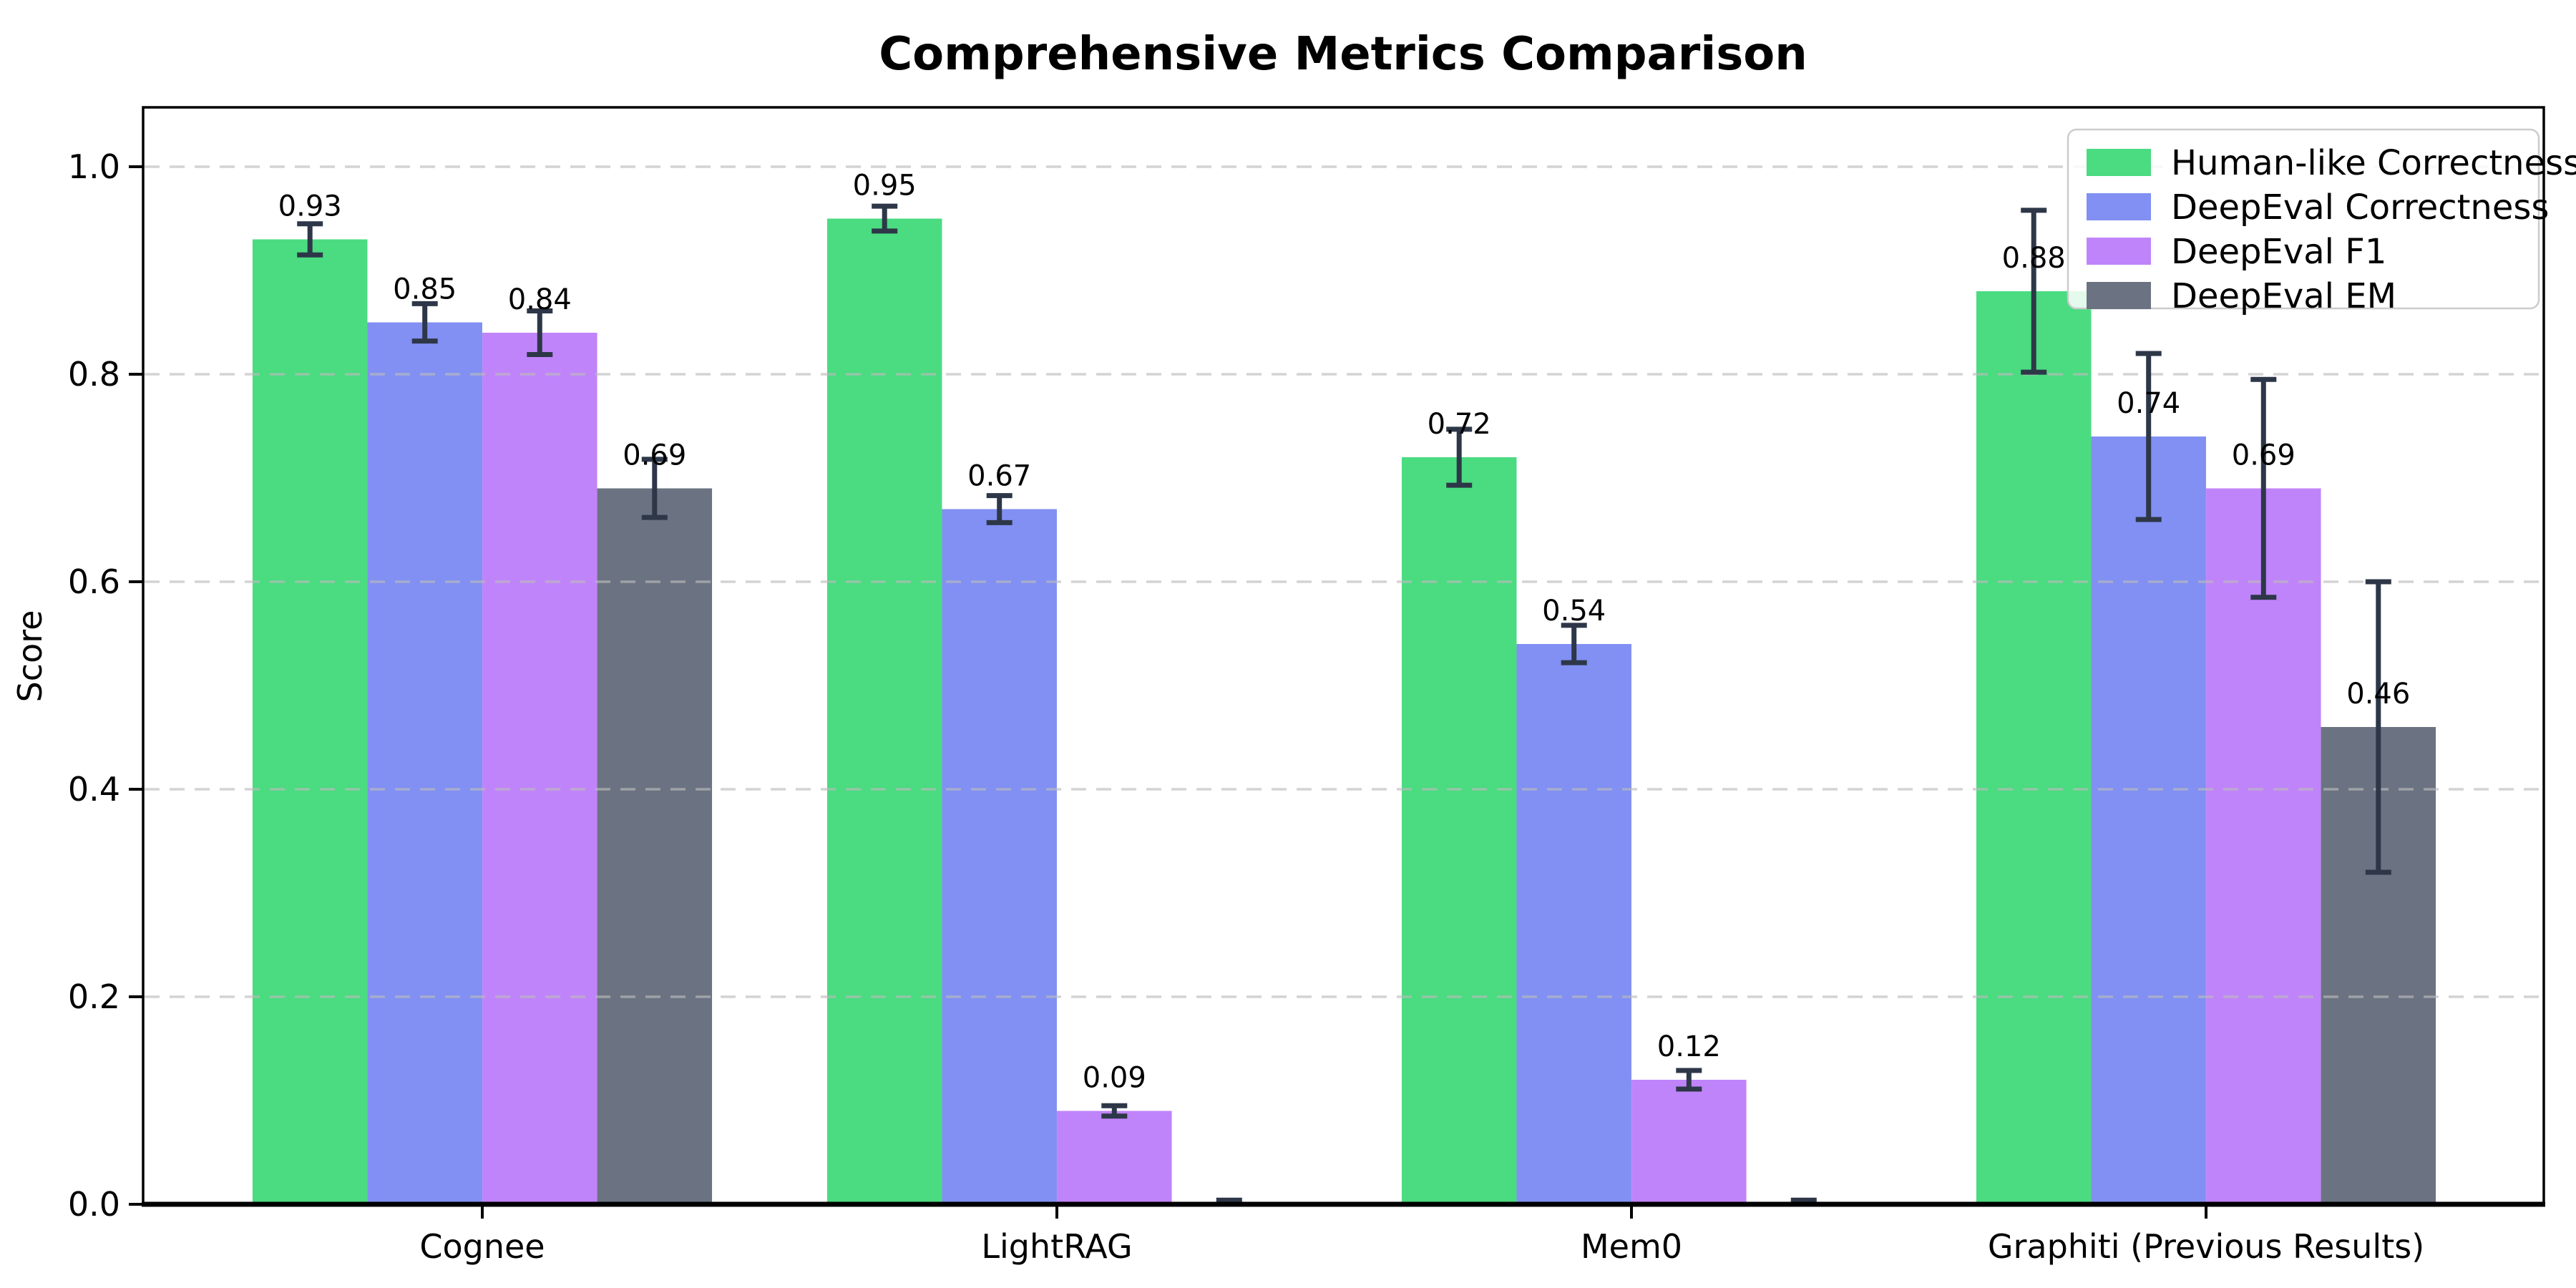  I want to click on x-tick-label: Cognee, so click(482, 1246).